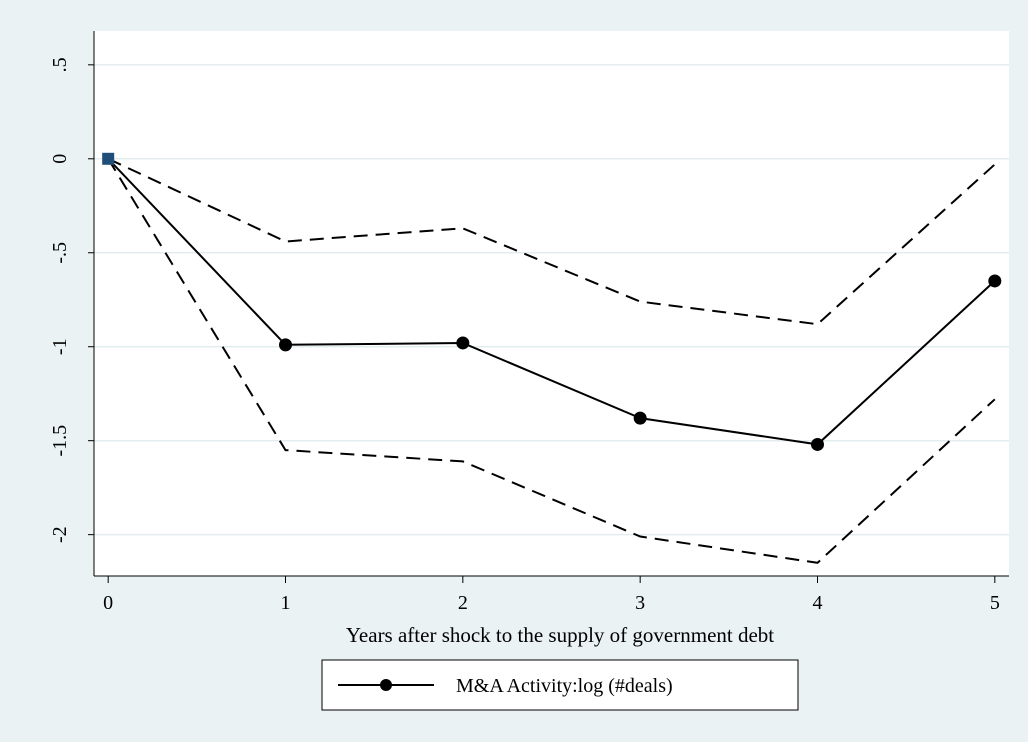 This screenshot has width=1028, height=742. Describe the element at coordinates (995, 603) in the screenshot. I see `x-tick-label: 5` at that location.